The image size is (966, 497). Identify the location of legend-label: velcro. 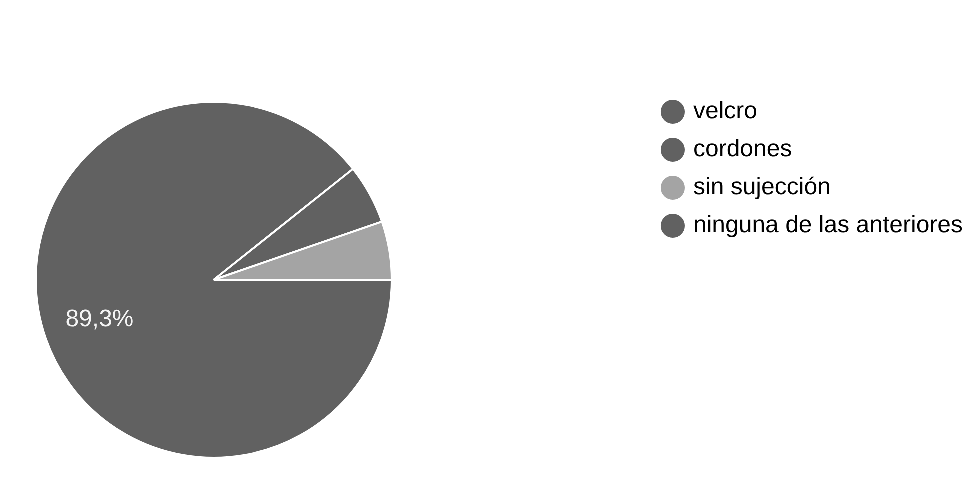
(725, 111).